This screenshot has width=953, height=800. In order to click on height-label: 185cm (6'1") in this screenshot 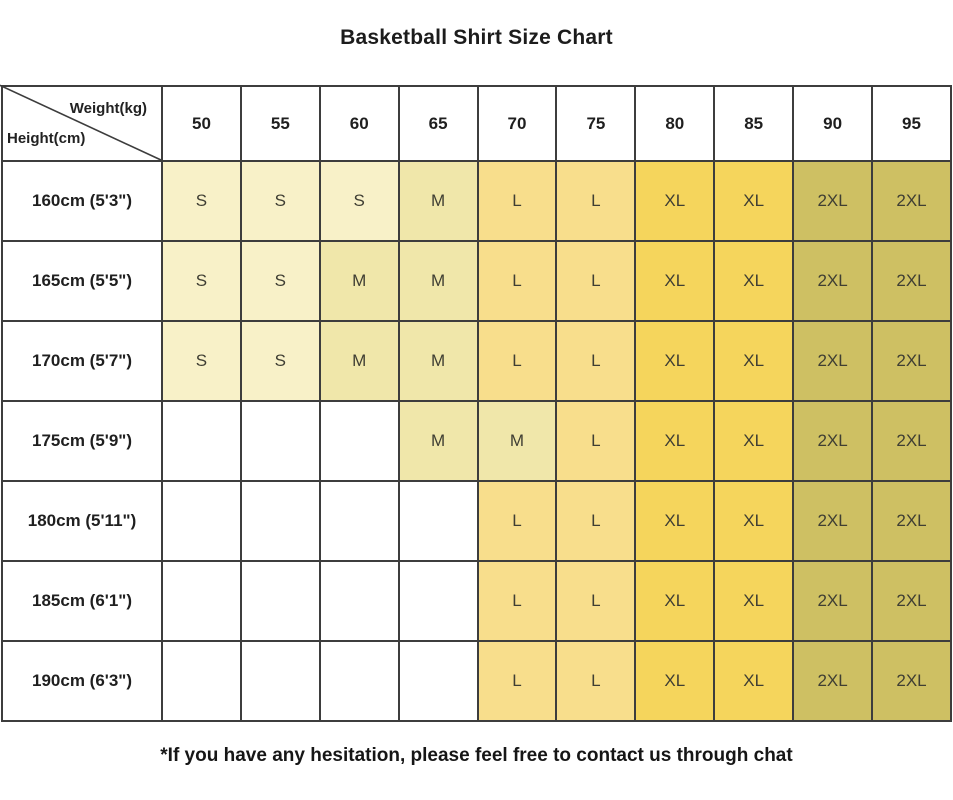, I will do `click(82, 601)`.